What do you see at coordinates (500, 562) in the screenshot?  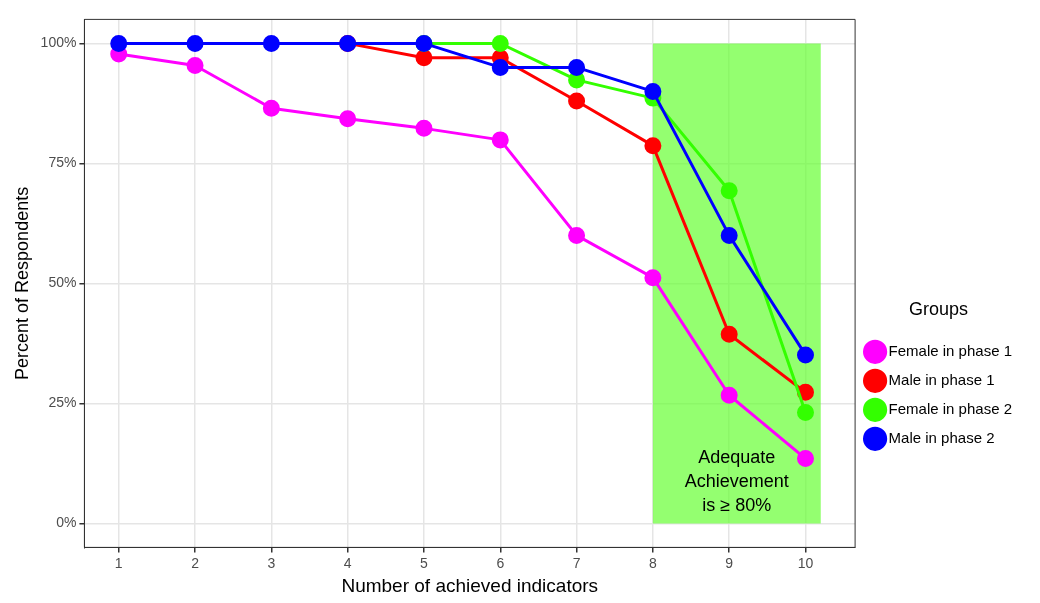 I see `x-tick-label: 6` at bounding box center [500, 562].